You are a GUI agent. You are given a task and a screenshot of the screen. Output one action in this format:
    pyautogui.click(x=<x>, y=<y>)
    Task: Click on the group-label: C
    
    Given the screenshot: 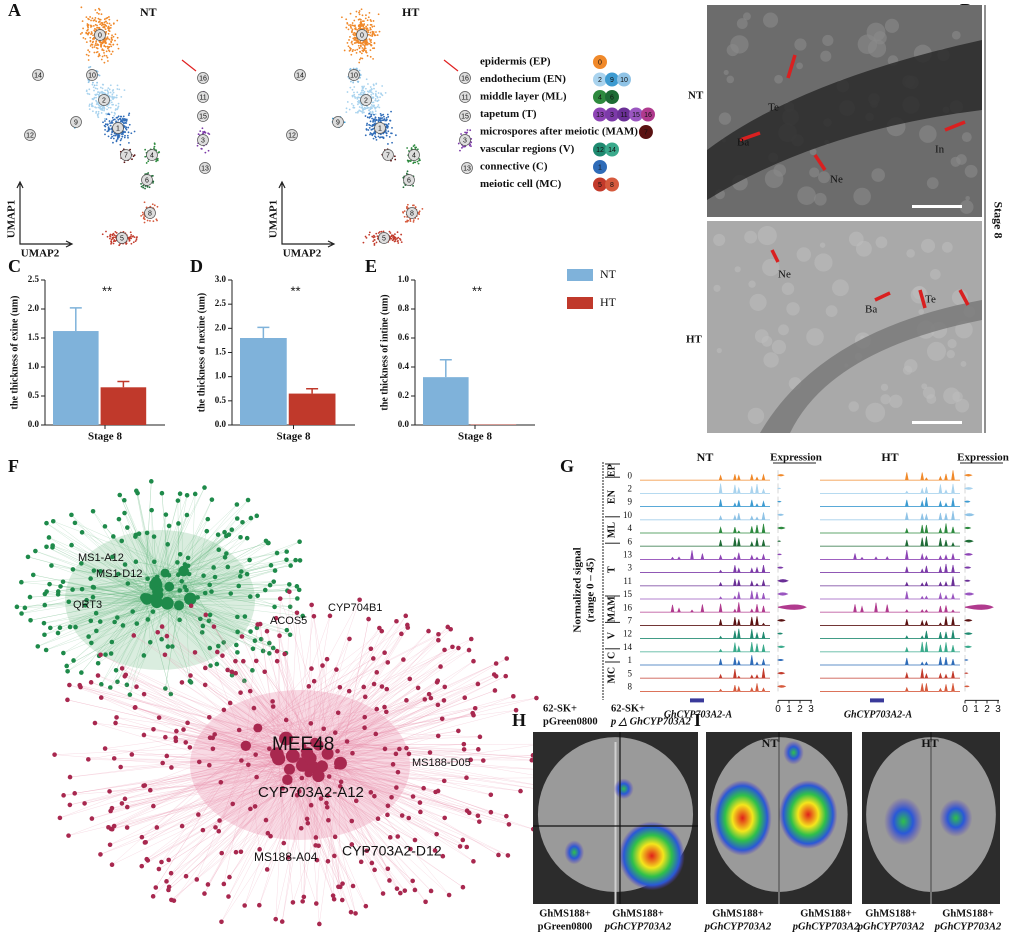 What is the action you would take?
    pyautogui.click(x=611, y=655)
    